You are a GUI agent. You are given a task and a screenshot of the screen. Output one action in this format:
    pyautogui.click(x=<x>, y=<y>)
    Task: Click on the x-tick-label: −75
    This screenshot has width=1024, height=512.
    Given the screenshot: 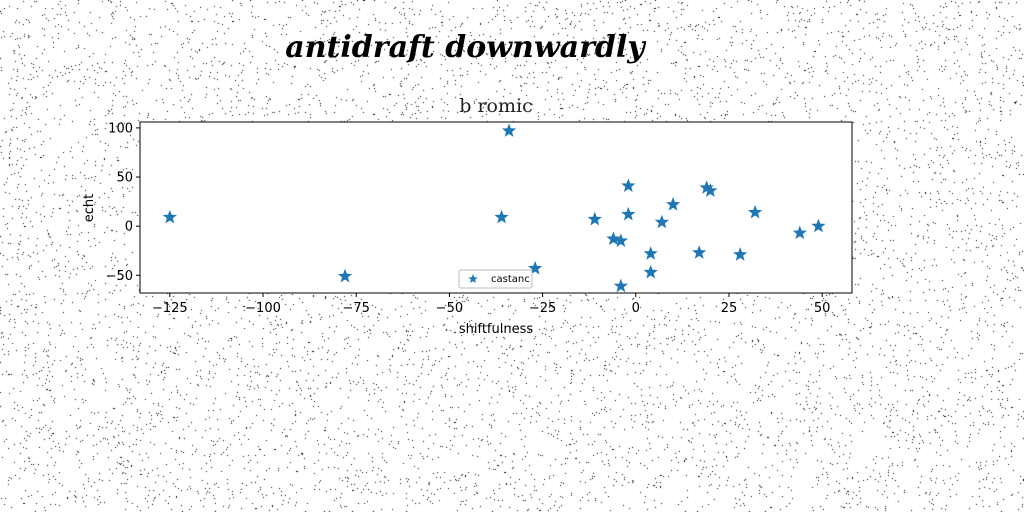 What is the action you would take?
    pyautogui.click(x=355, y=308)
    